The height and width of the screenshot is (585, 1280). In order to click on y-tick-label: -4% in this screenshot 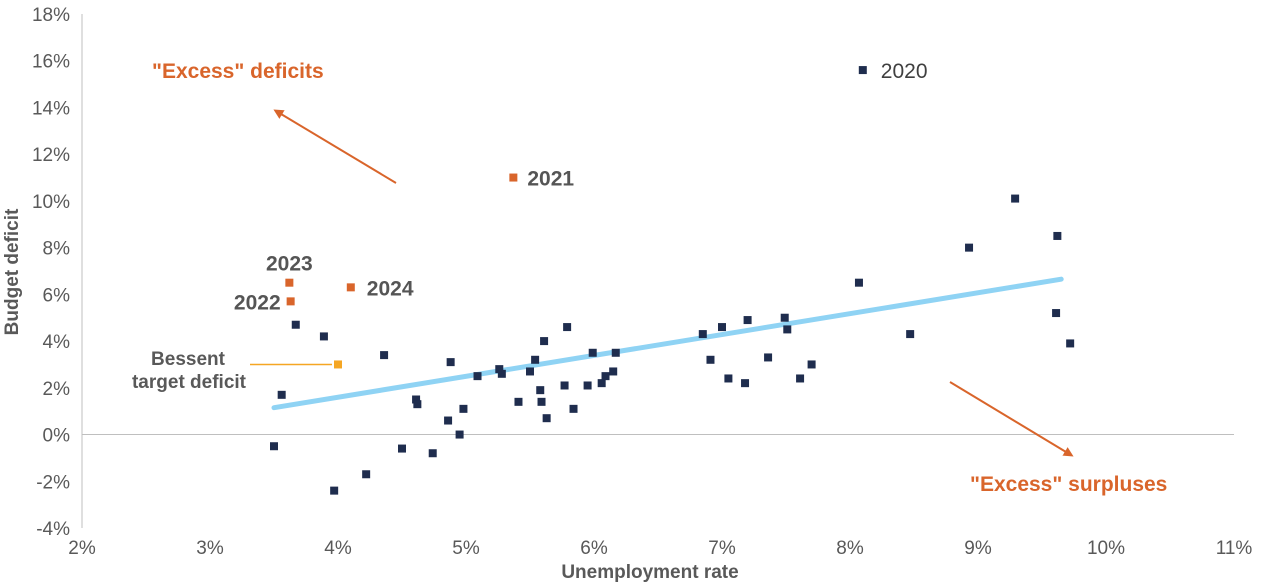, I will do `click(53, 529)`.